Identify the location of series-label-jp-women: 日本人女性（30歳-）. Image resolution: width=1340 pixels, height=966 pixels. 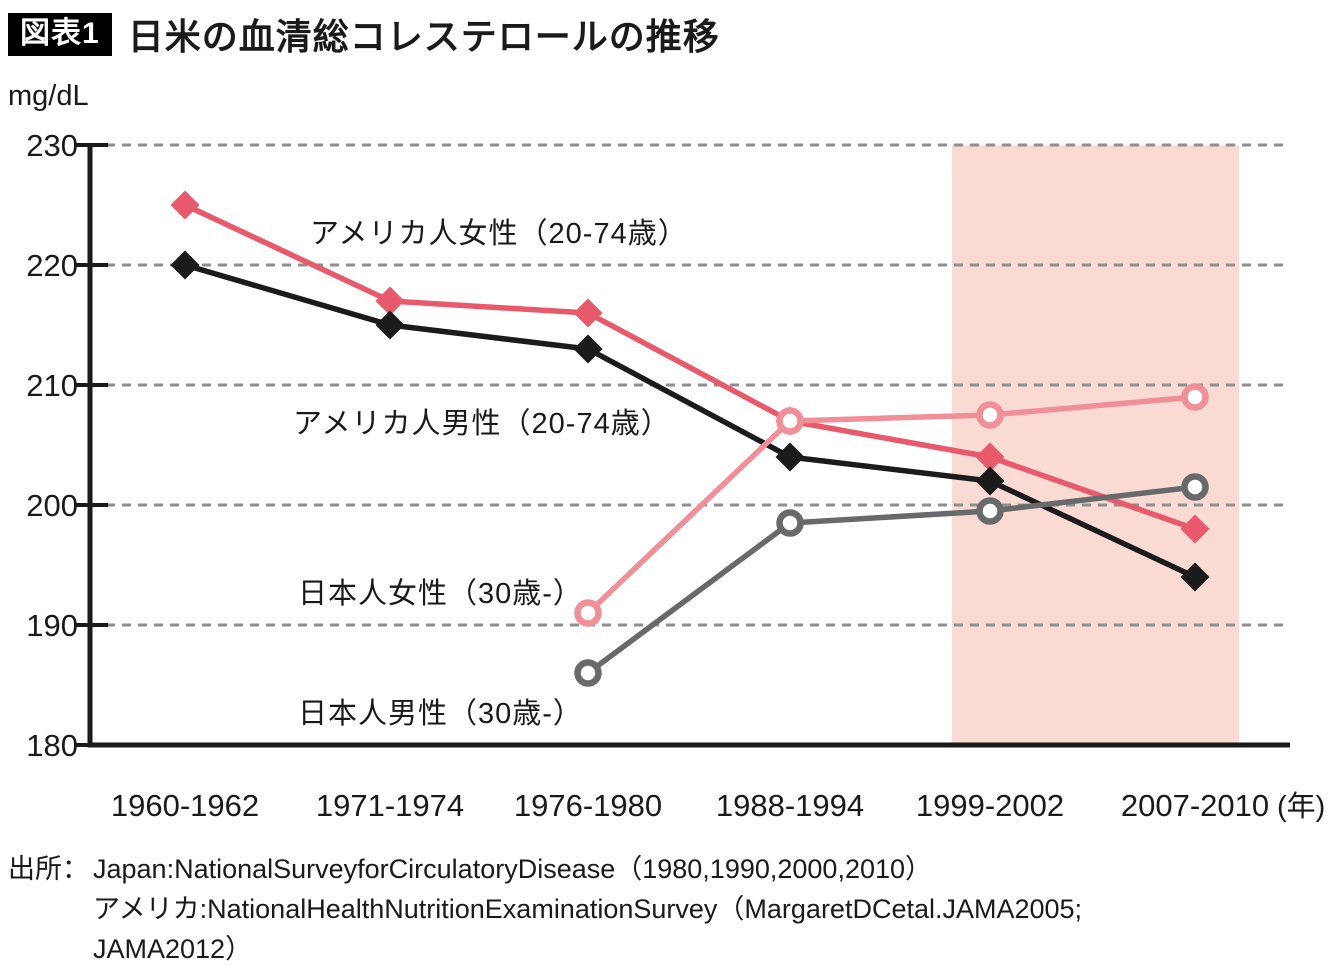
(440, 593).